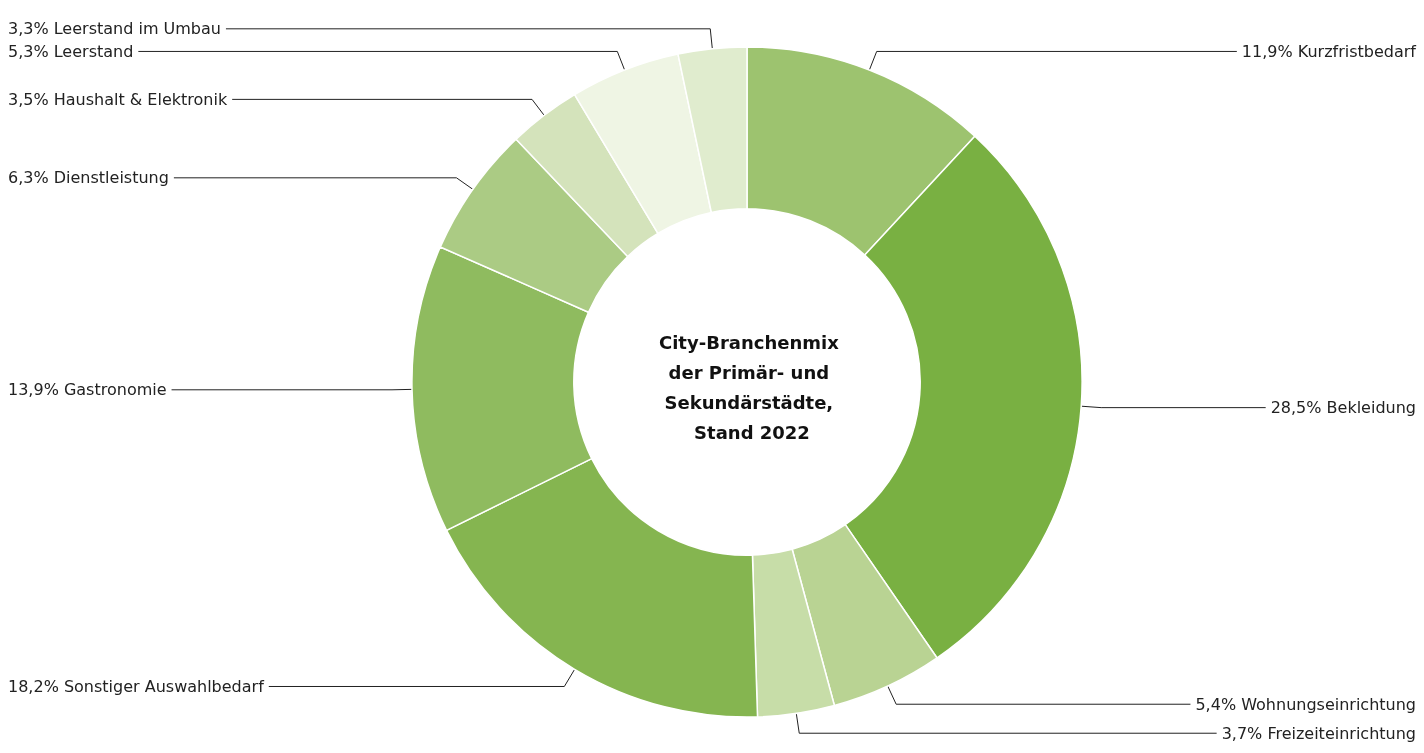  I want to click on slice-label: 18,2% Sonstiger Auswahlbedarf, so click(136, 686).